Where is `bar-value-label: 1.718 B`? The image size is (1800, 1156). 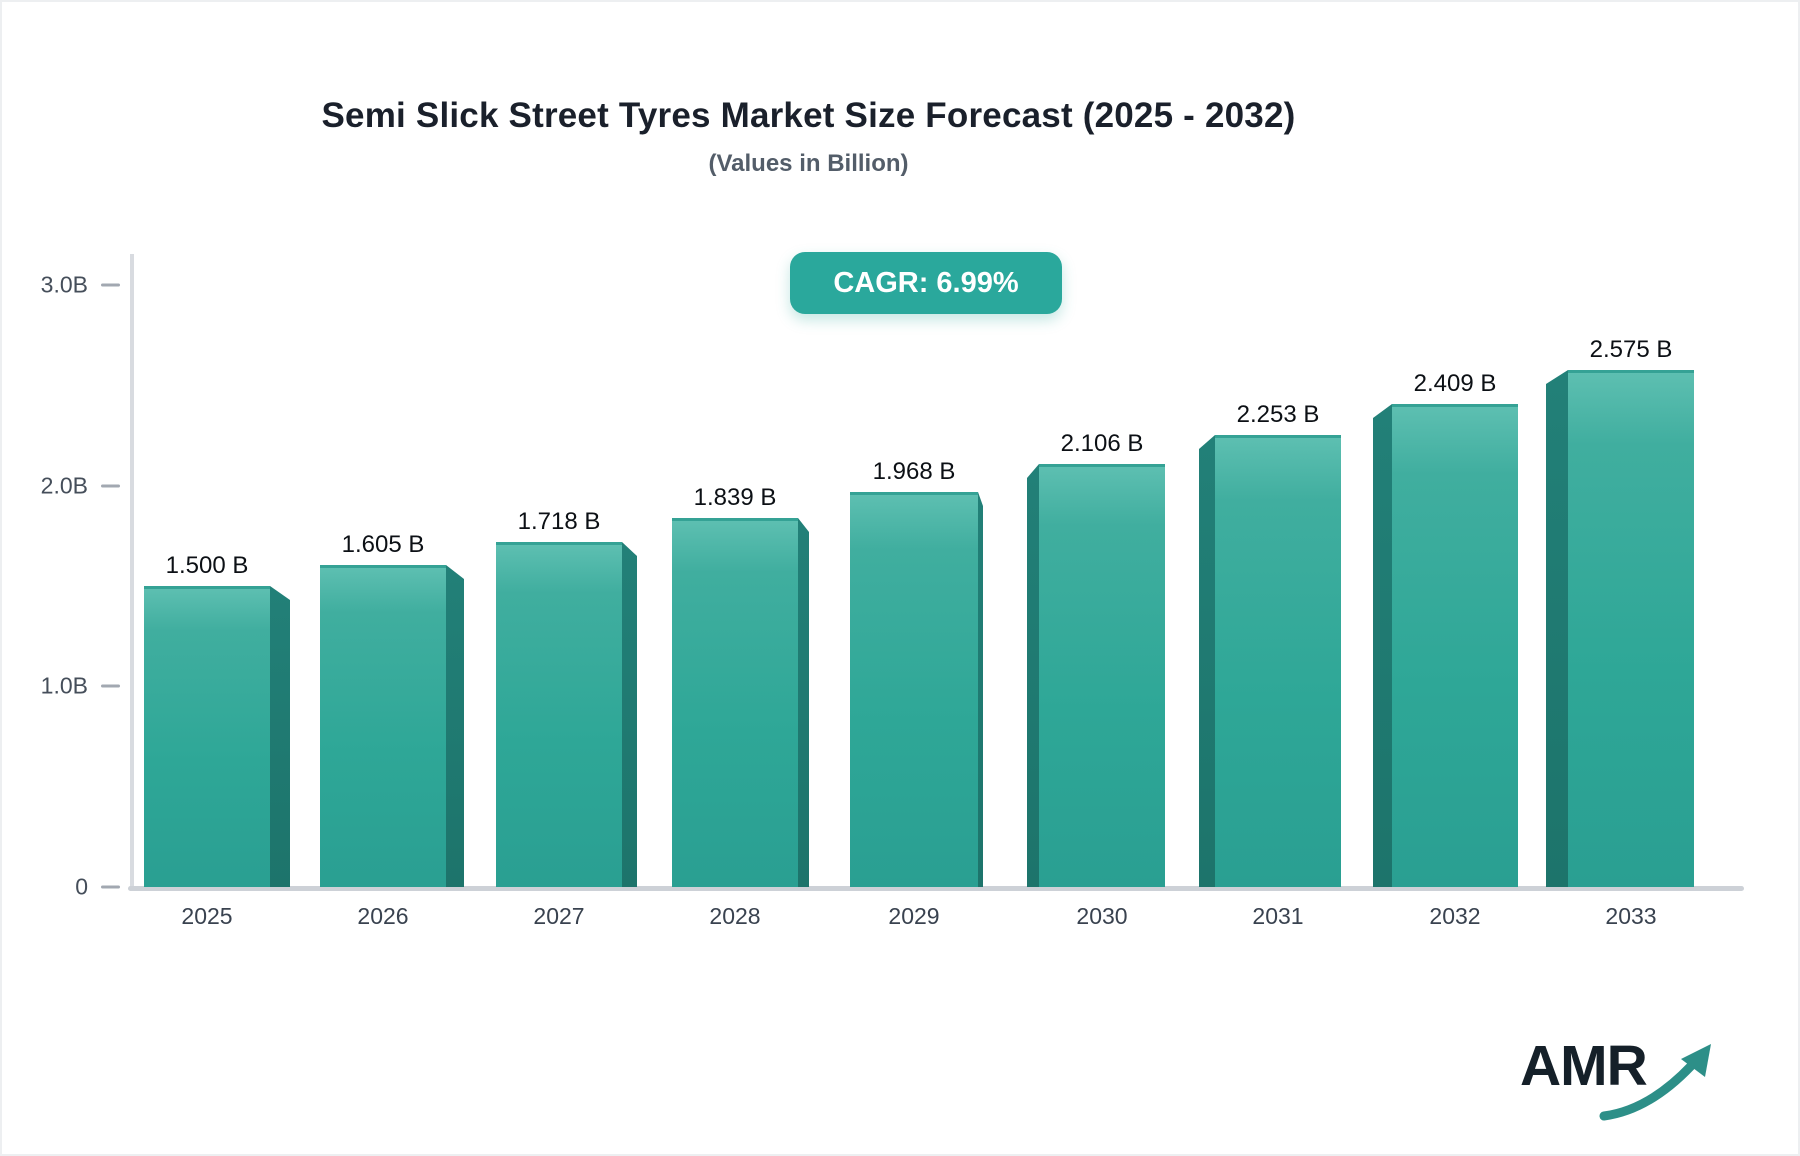
bar-value-label: 1.718 B is located at coordinates (559, 521).